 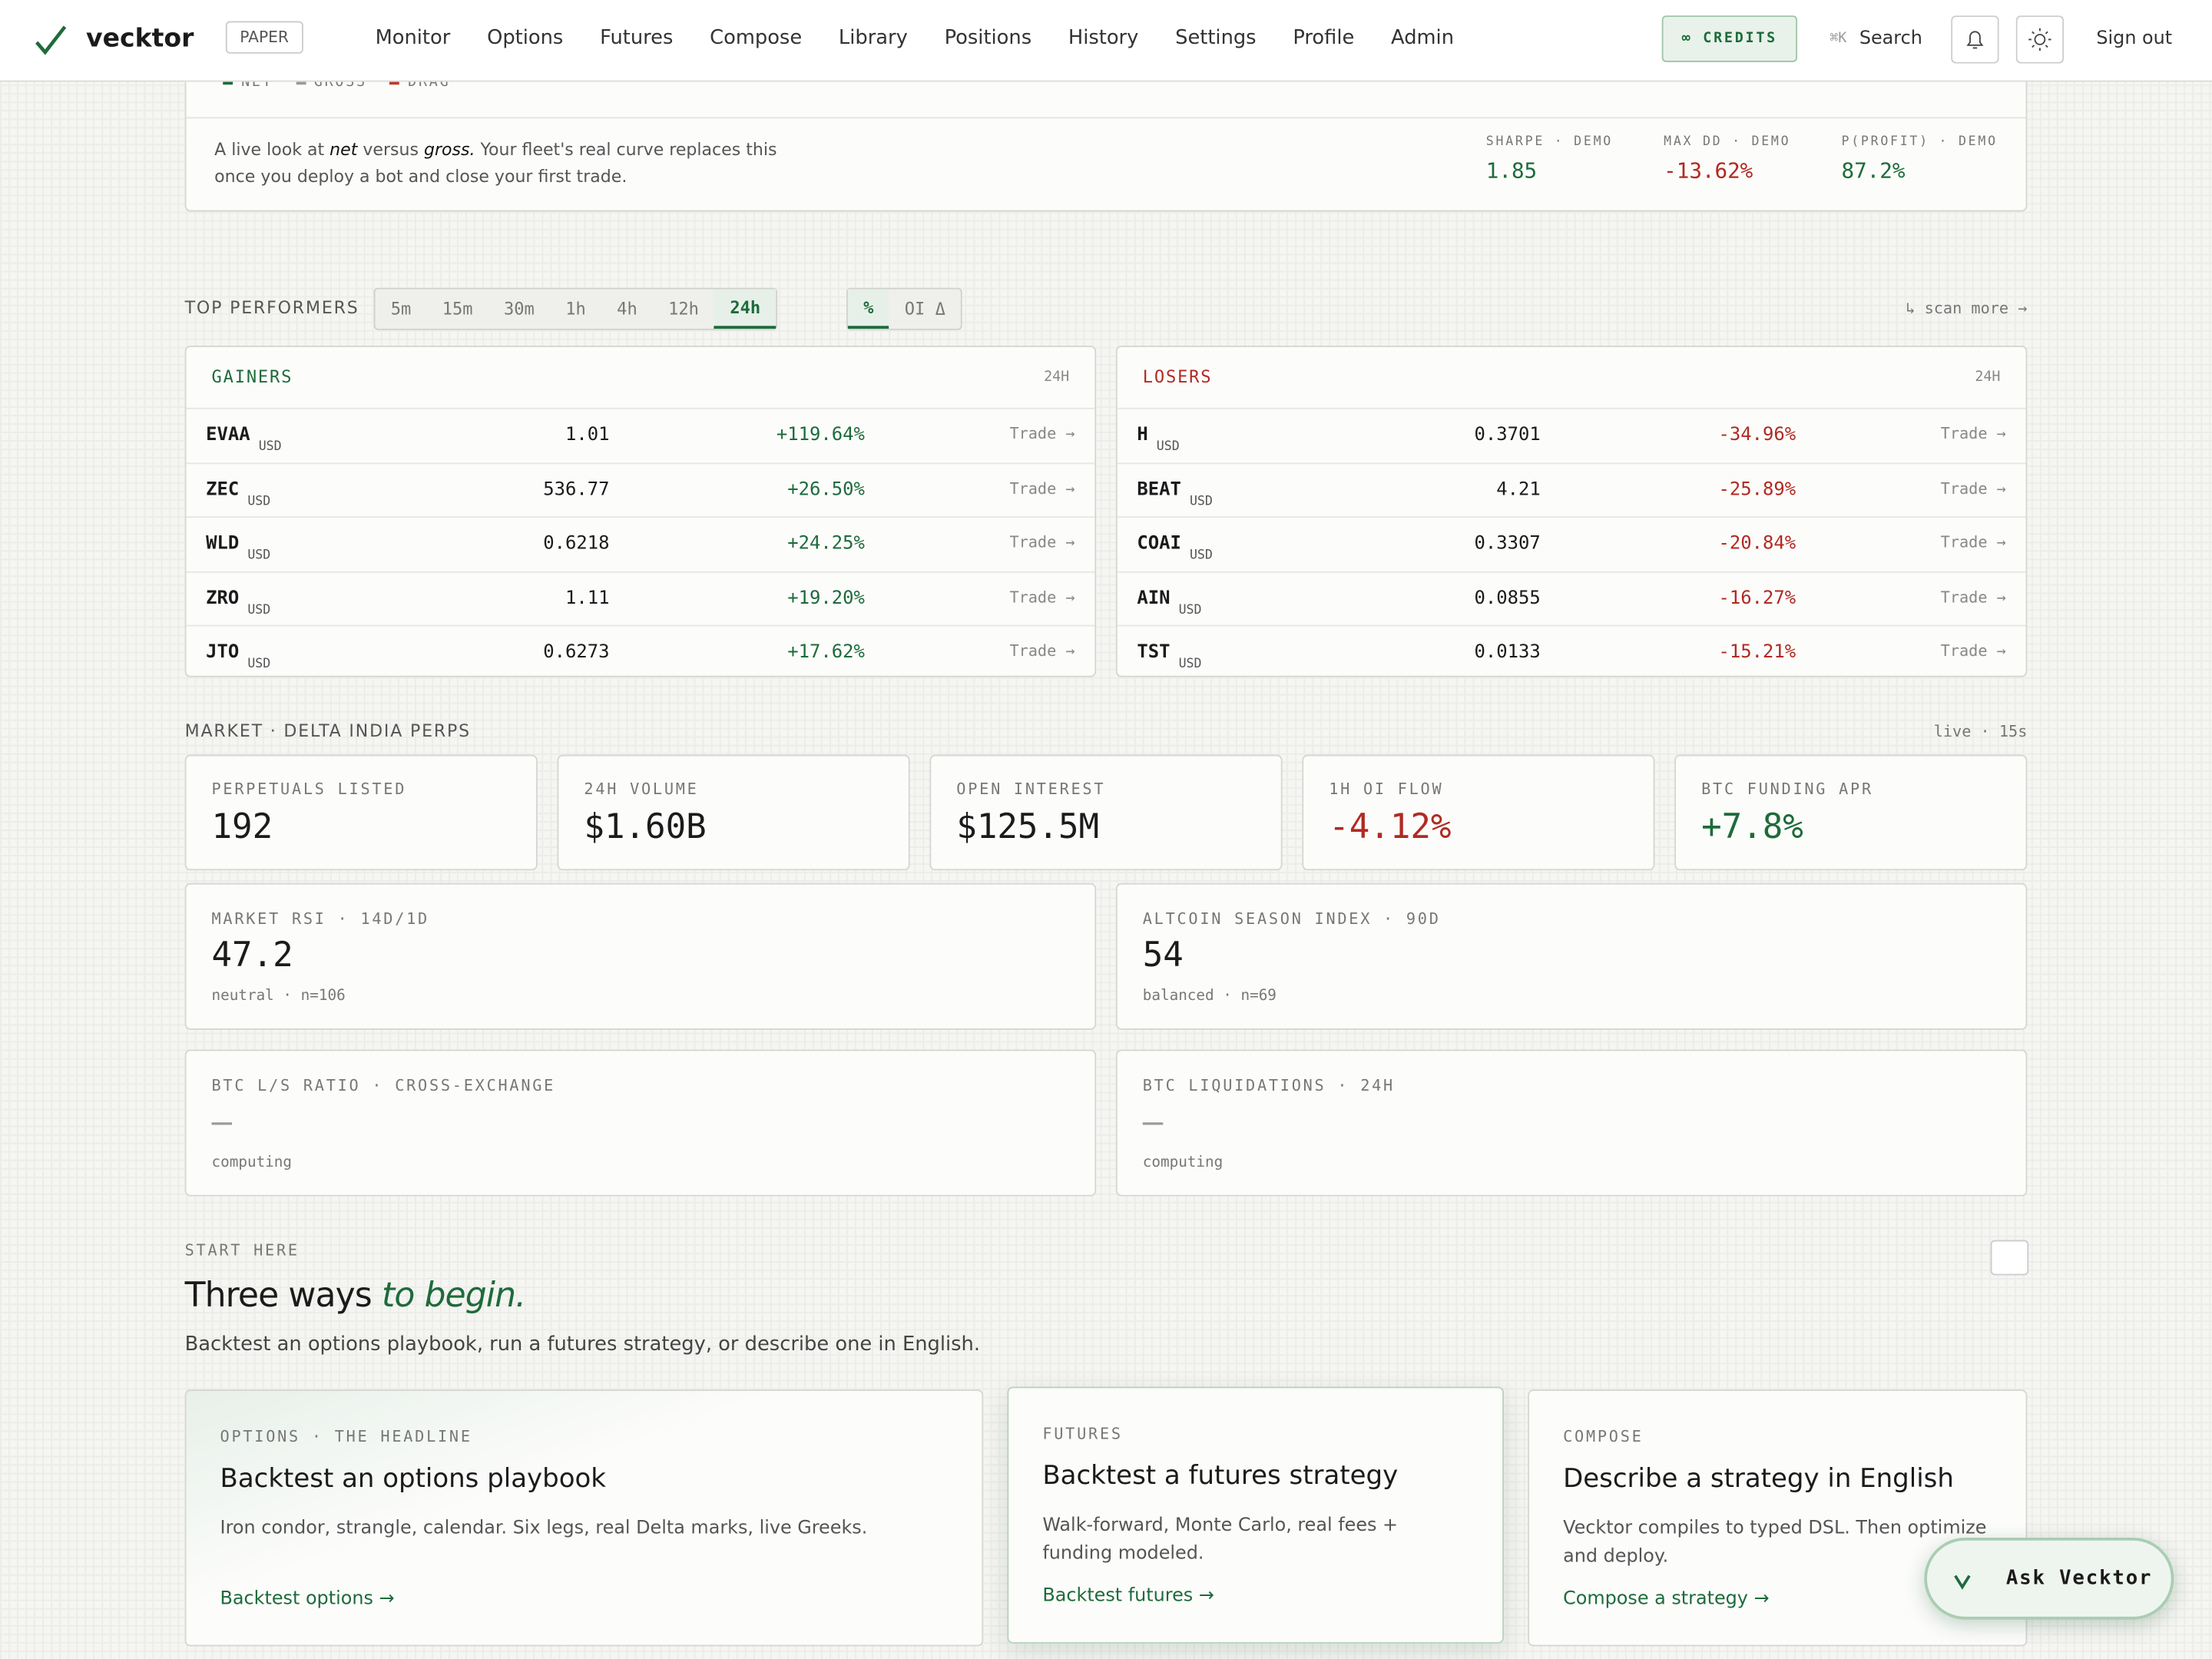 What do you see at coordinates (1154, 598) in the screenshot?
I see `symbol: AIN` at bounding box center [1154, 598].